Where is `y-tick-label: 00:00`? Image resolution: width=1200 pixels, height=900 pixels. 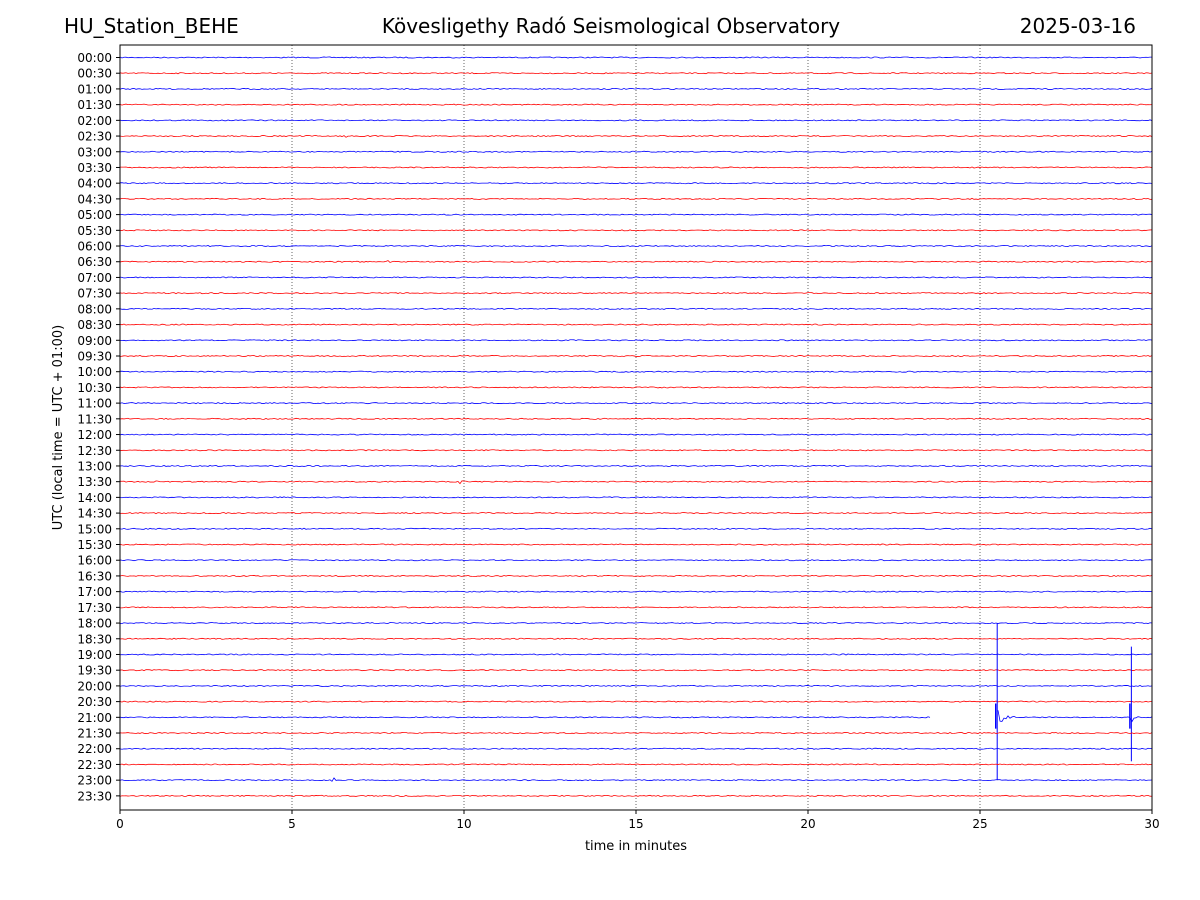
y-tick-label: 00:00 is located at coordinates (94, 58).